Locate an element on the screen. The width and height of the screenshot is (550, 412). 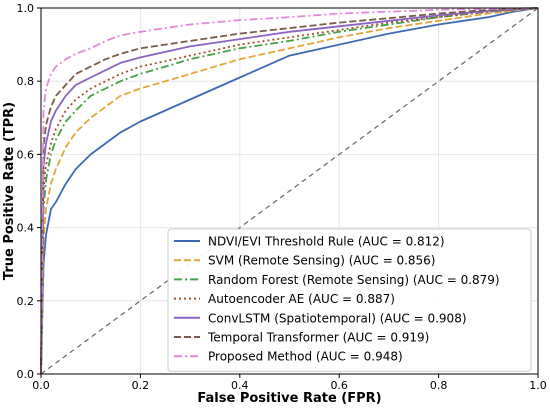
legend-item: Temporal Transformer (AUC = 0.919) is located at coordinates (301, 338).